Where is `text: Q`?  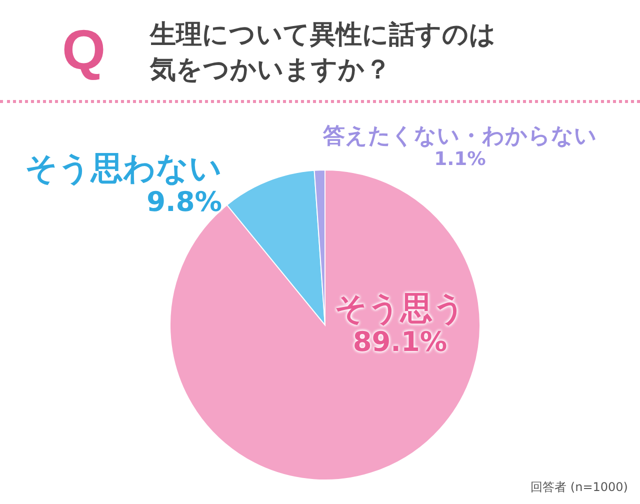 text: Q is located at coordinates (84, 49).